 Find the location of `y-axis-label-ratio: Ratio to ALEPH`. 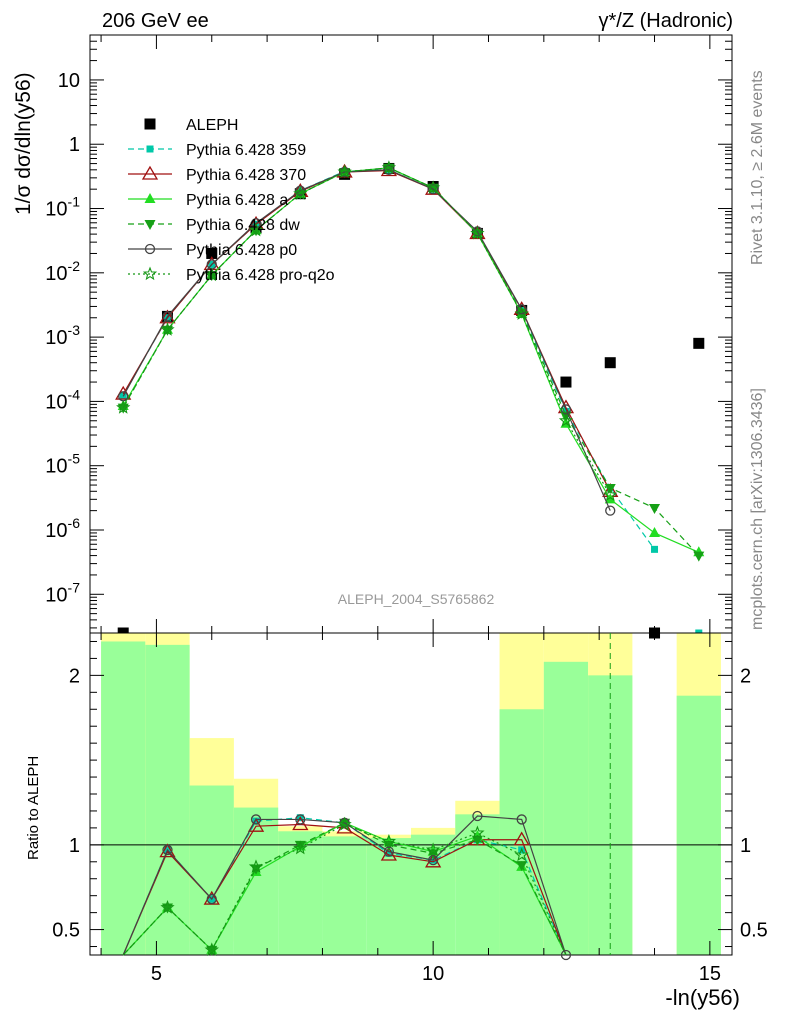

y-axis-label-ratio: Ratio to ALEPH is located at coordinates (33, 808).